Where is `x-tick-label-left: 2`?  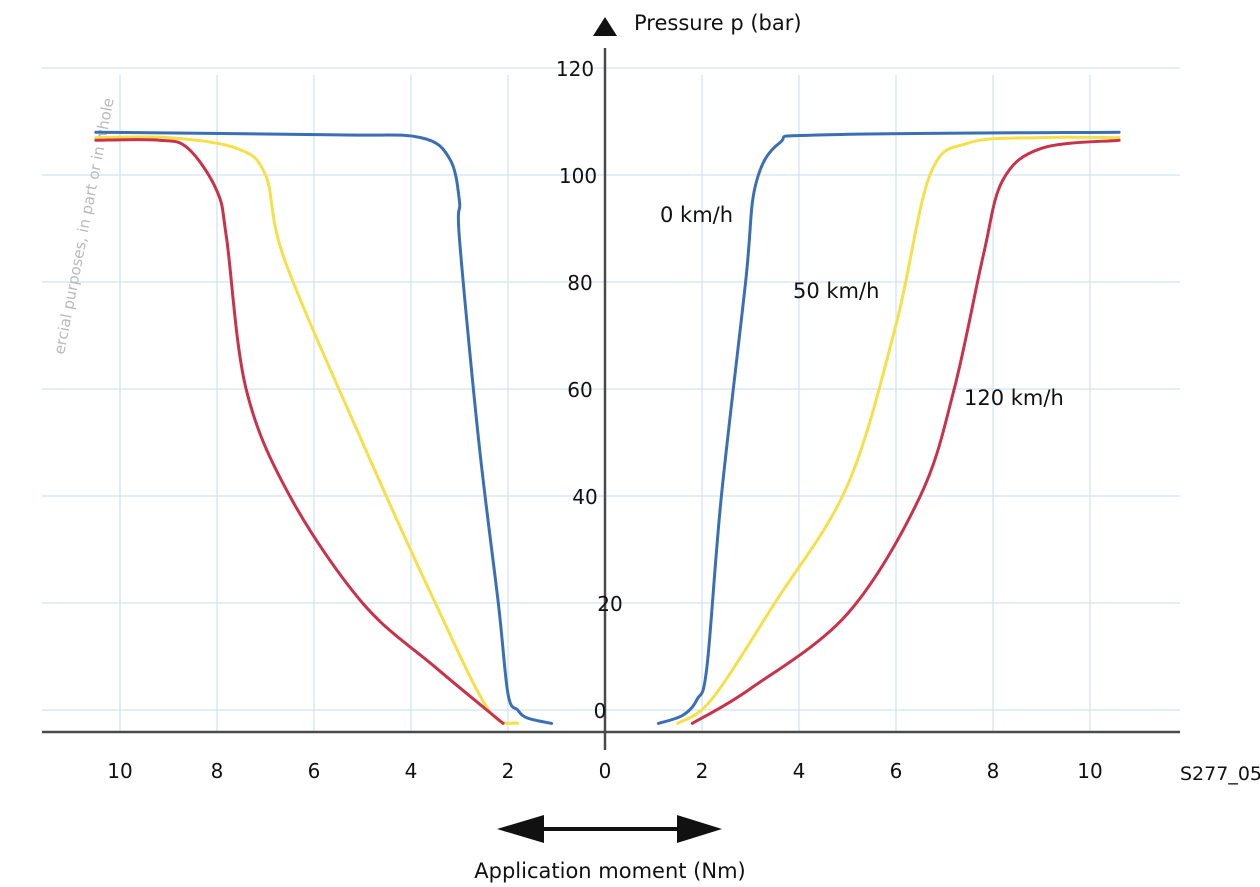 x-tick-label-left: 2 is located at coordinates (508, 771).